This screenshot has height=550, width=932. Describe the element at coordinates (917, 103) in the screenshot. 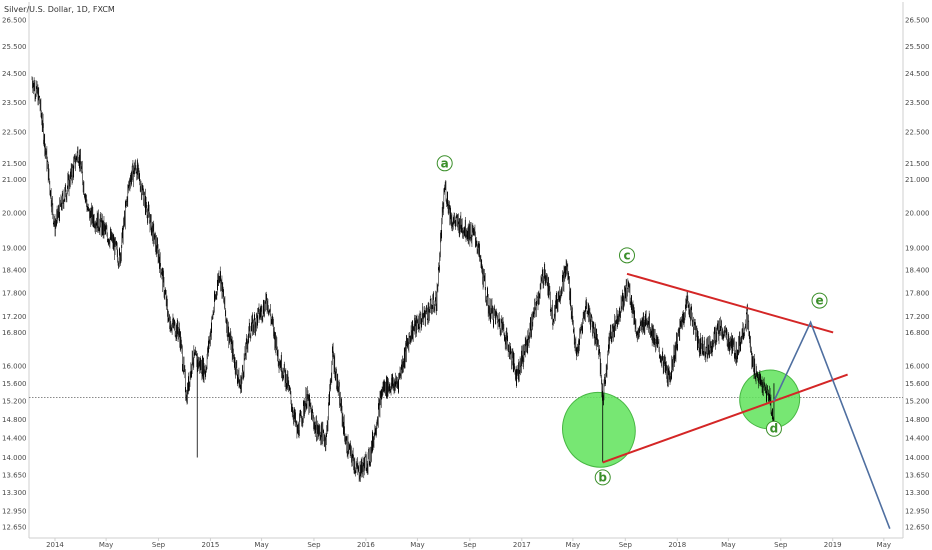

I see `y-tick-label-right: 23.500` at that location.